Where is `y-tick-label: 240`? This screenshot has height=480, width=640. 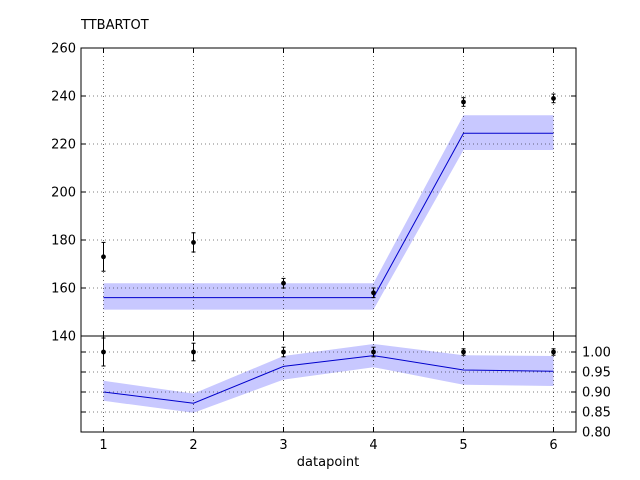
y-tick-label: 240 is located at coordinates (63, 97).